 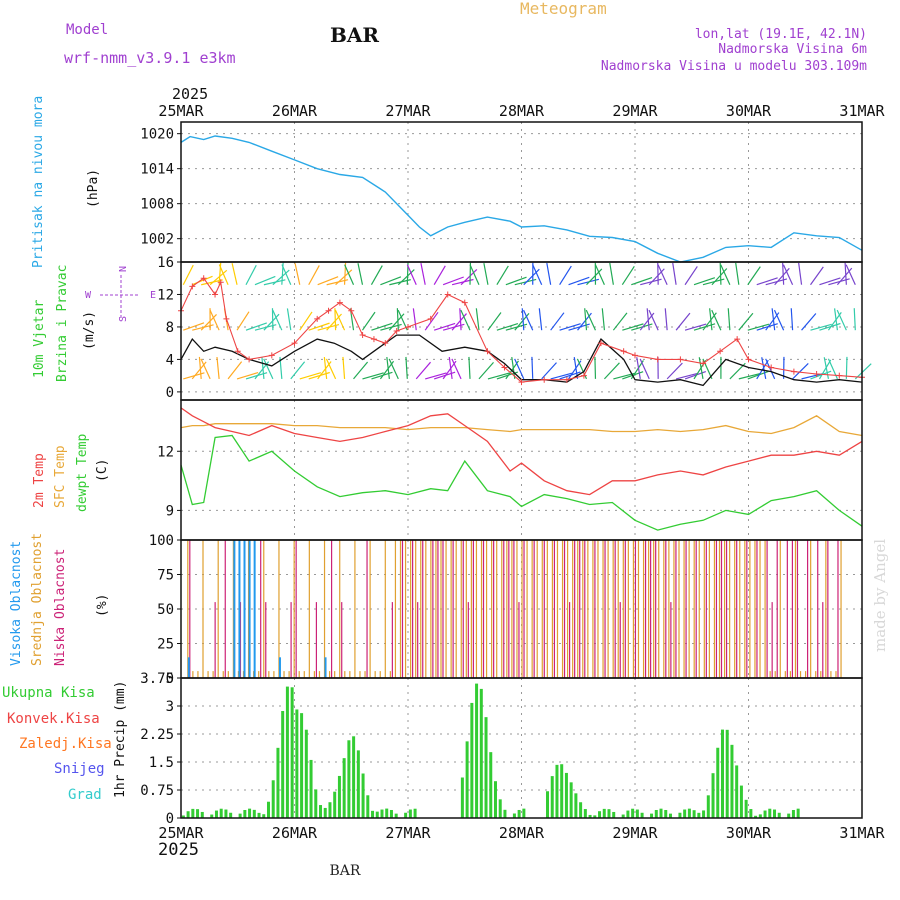 I want to click on y-tick-label: 75, so click(x=165, y=576).